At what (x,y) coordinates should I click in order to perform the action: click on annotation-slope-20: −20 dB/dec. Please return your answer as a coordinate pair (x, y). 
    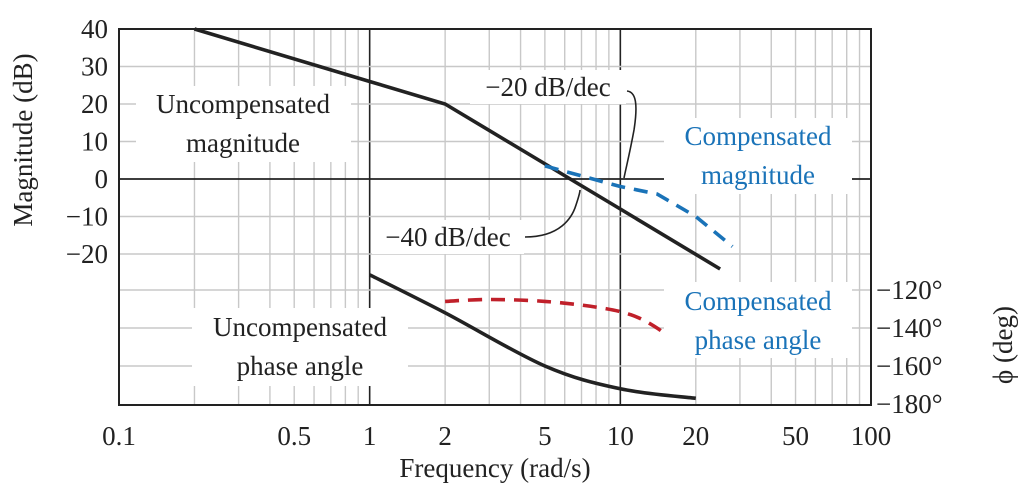
    Looking at the image, I should click on (548, 87).